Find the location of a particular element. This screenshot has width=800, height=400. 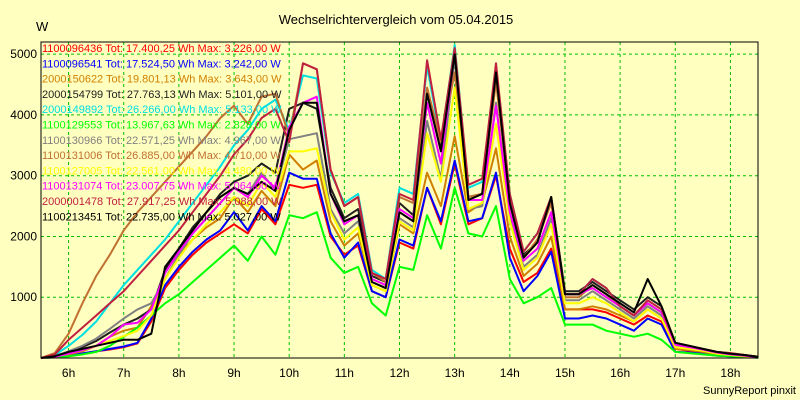

x-tick-label: 8h is located at coordinates (178, 373).